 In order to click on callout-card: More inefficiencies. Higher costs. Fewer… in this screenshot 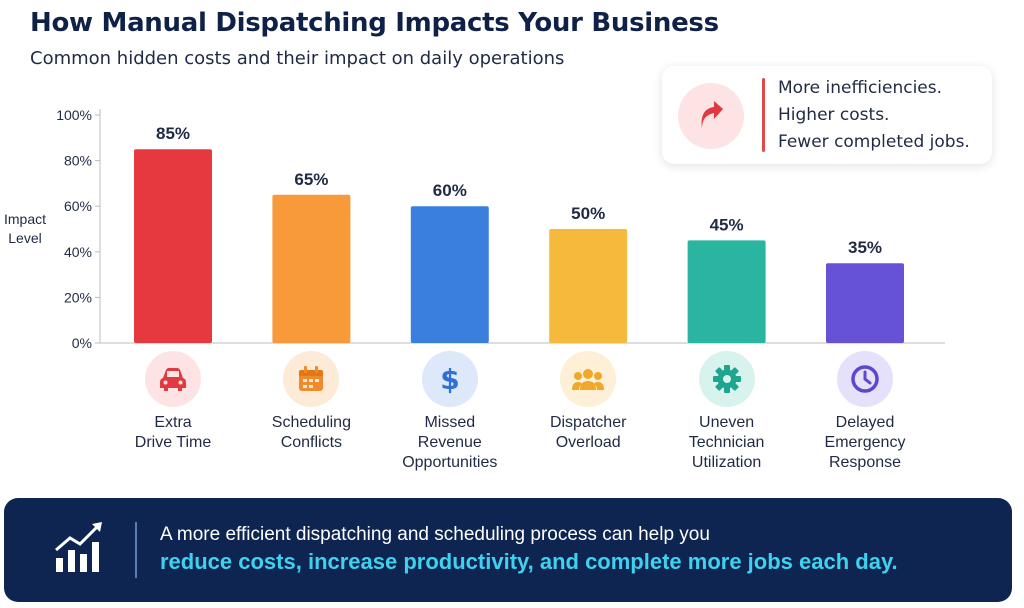, I will do `click(827, 115)`.